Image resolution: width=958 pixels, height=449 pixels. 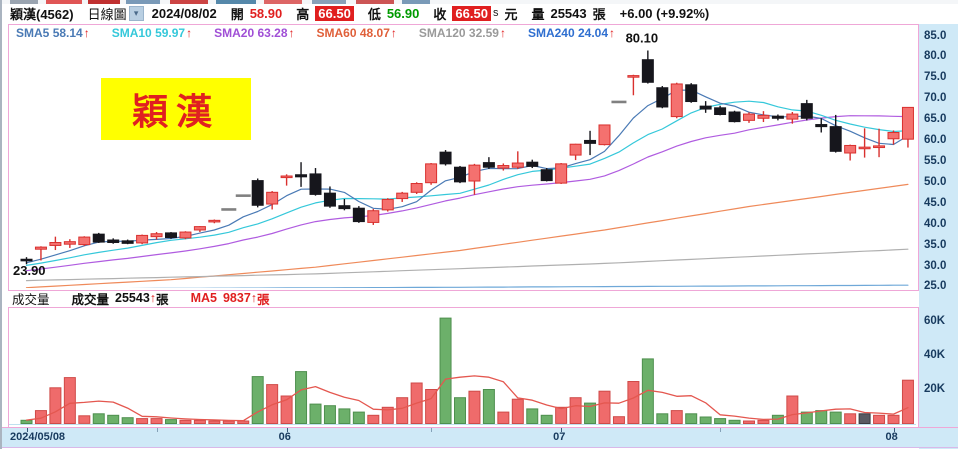 What do you see at coordinates (935, 321) in the screenshot?
I see `volume-axis-label: 60K` at bounding box center [935, 321].